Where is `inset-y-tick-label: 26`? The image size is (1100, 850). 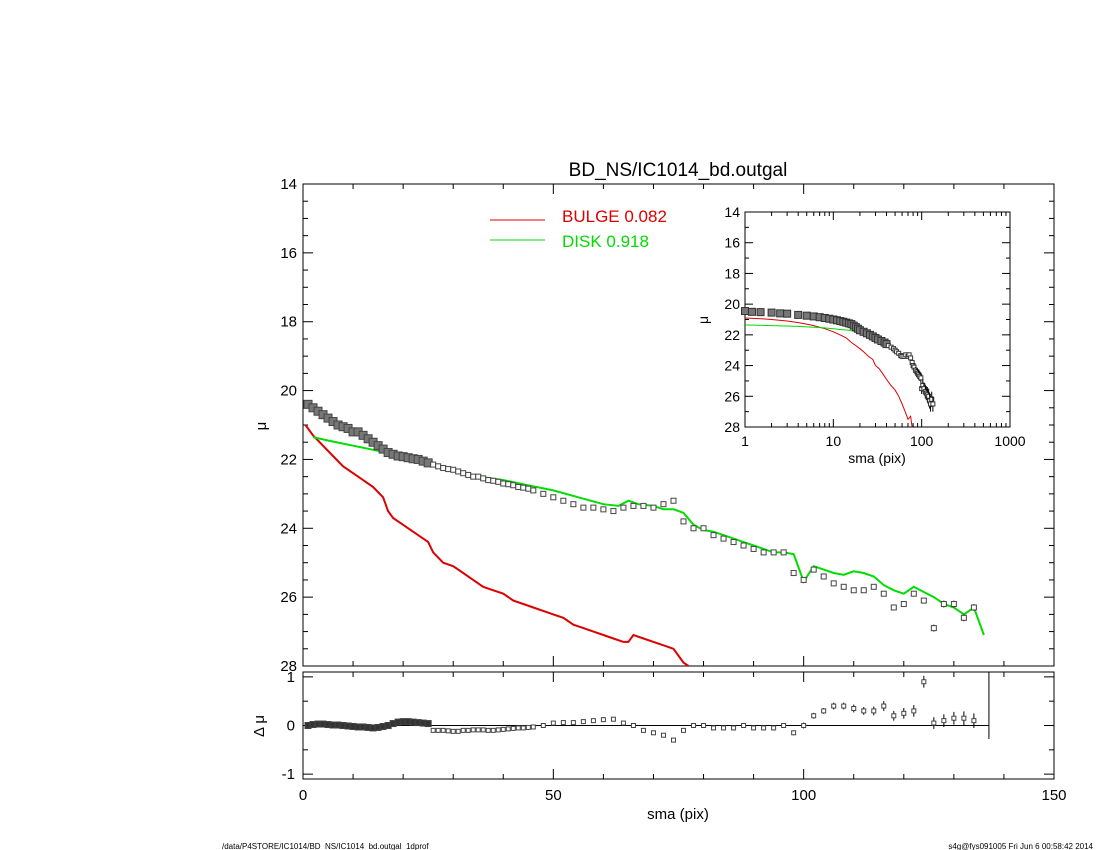
inset-y-tick-label: 26 is located at coordinates (732, 396).